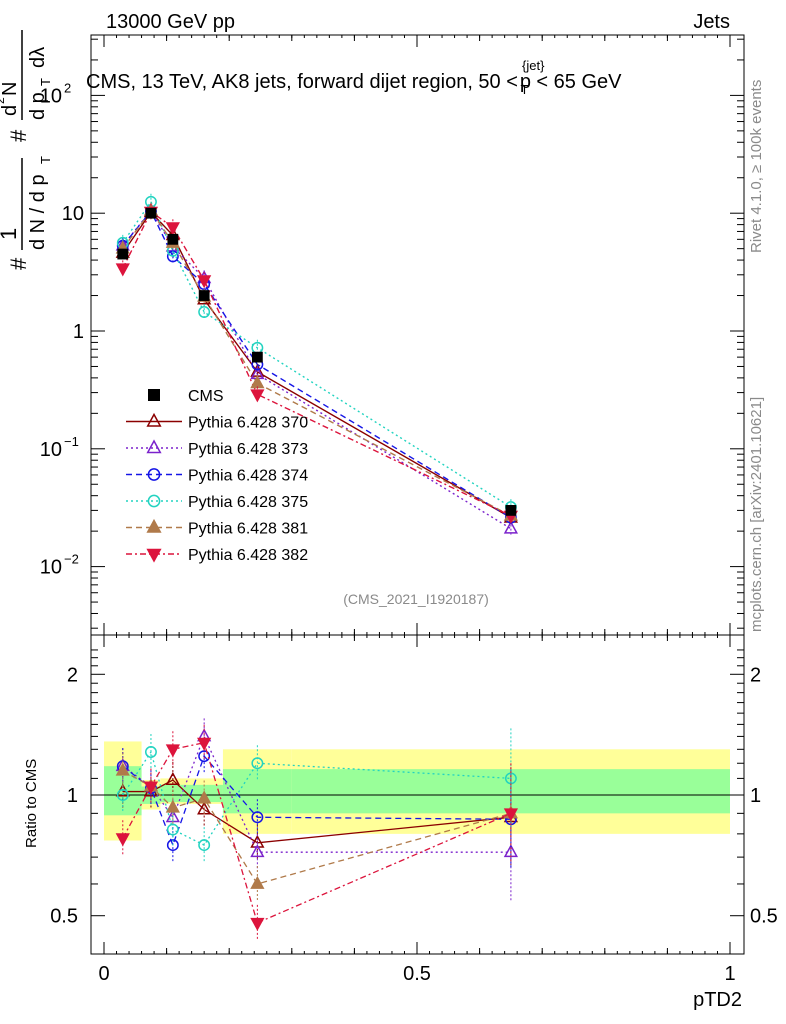 Image resolution: width=786 pixels, height=1024 pixels. I want to click on ratio-lines, so click(317, 829).